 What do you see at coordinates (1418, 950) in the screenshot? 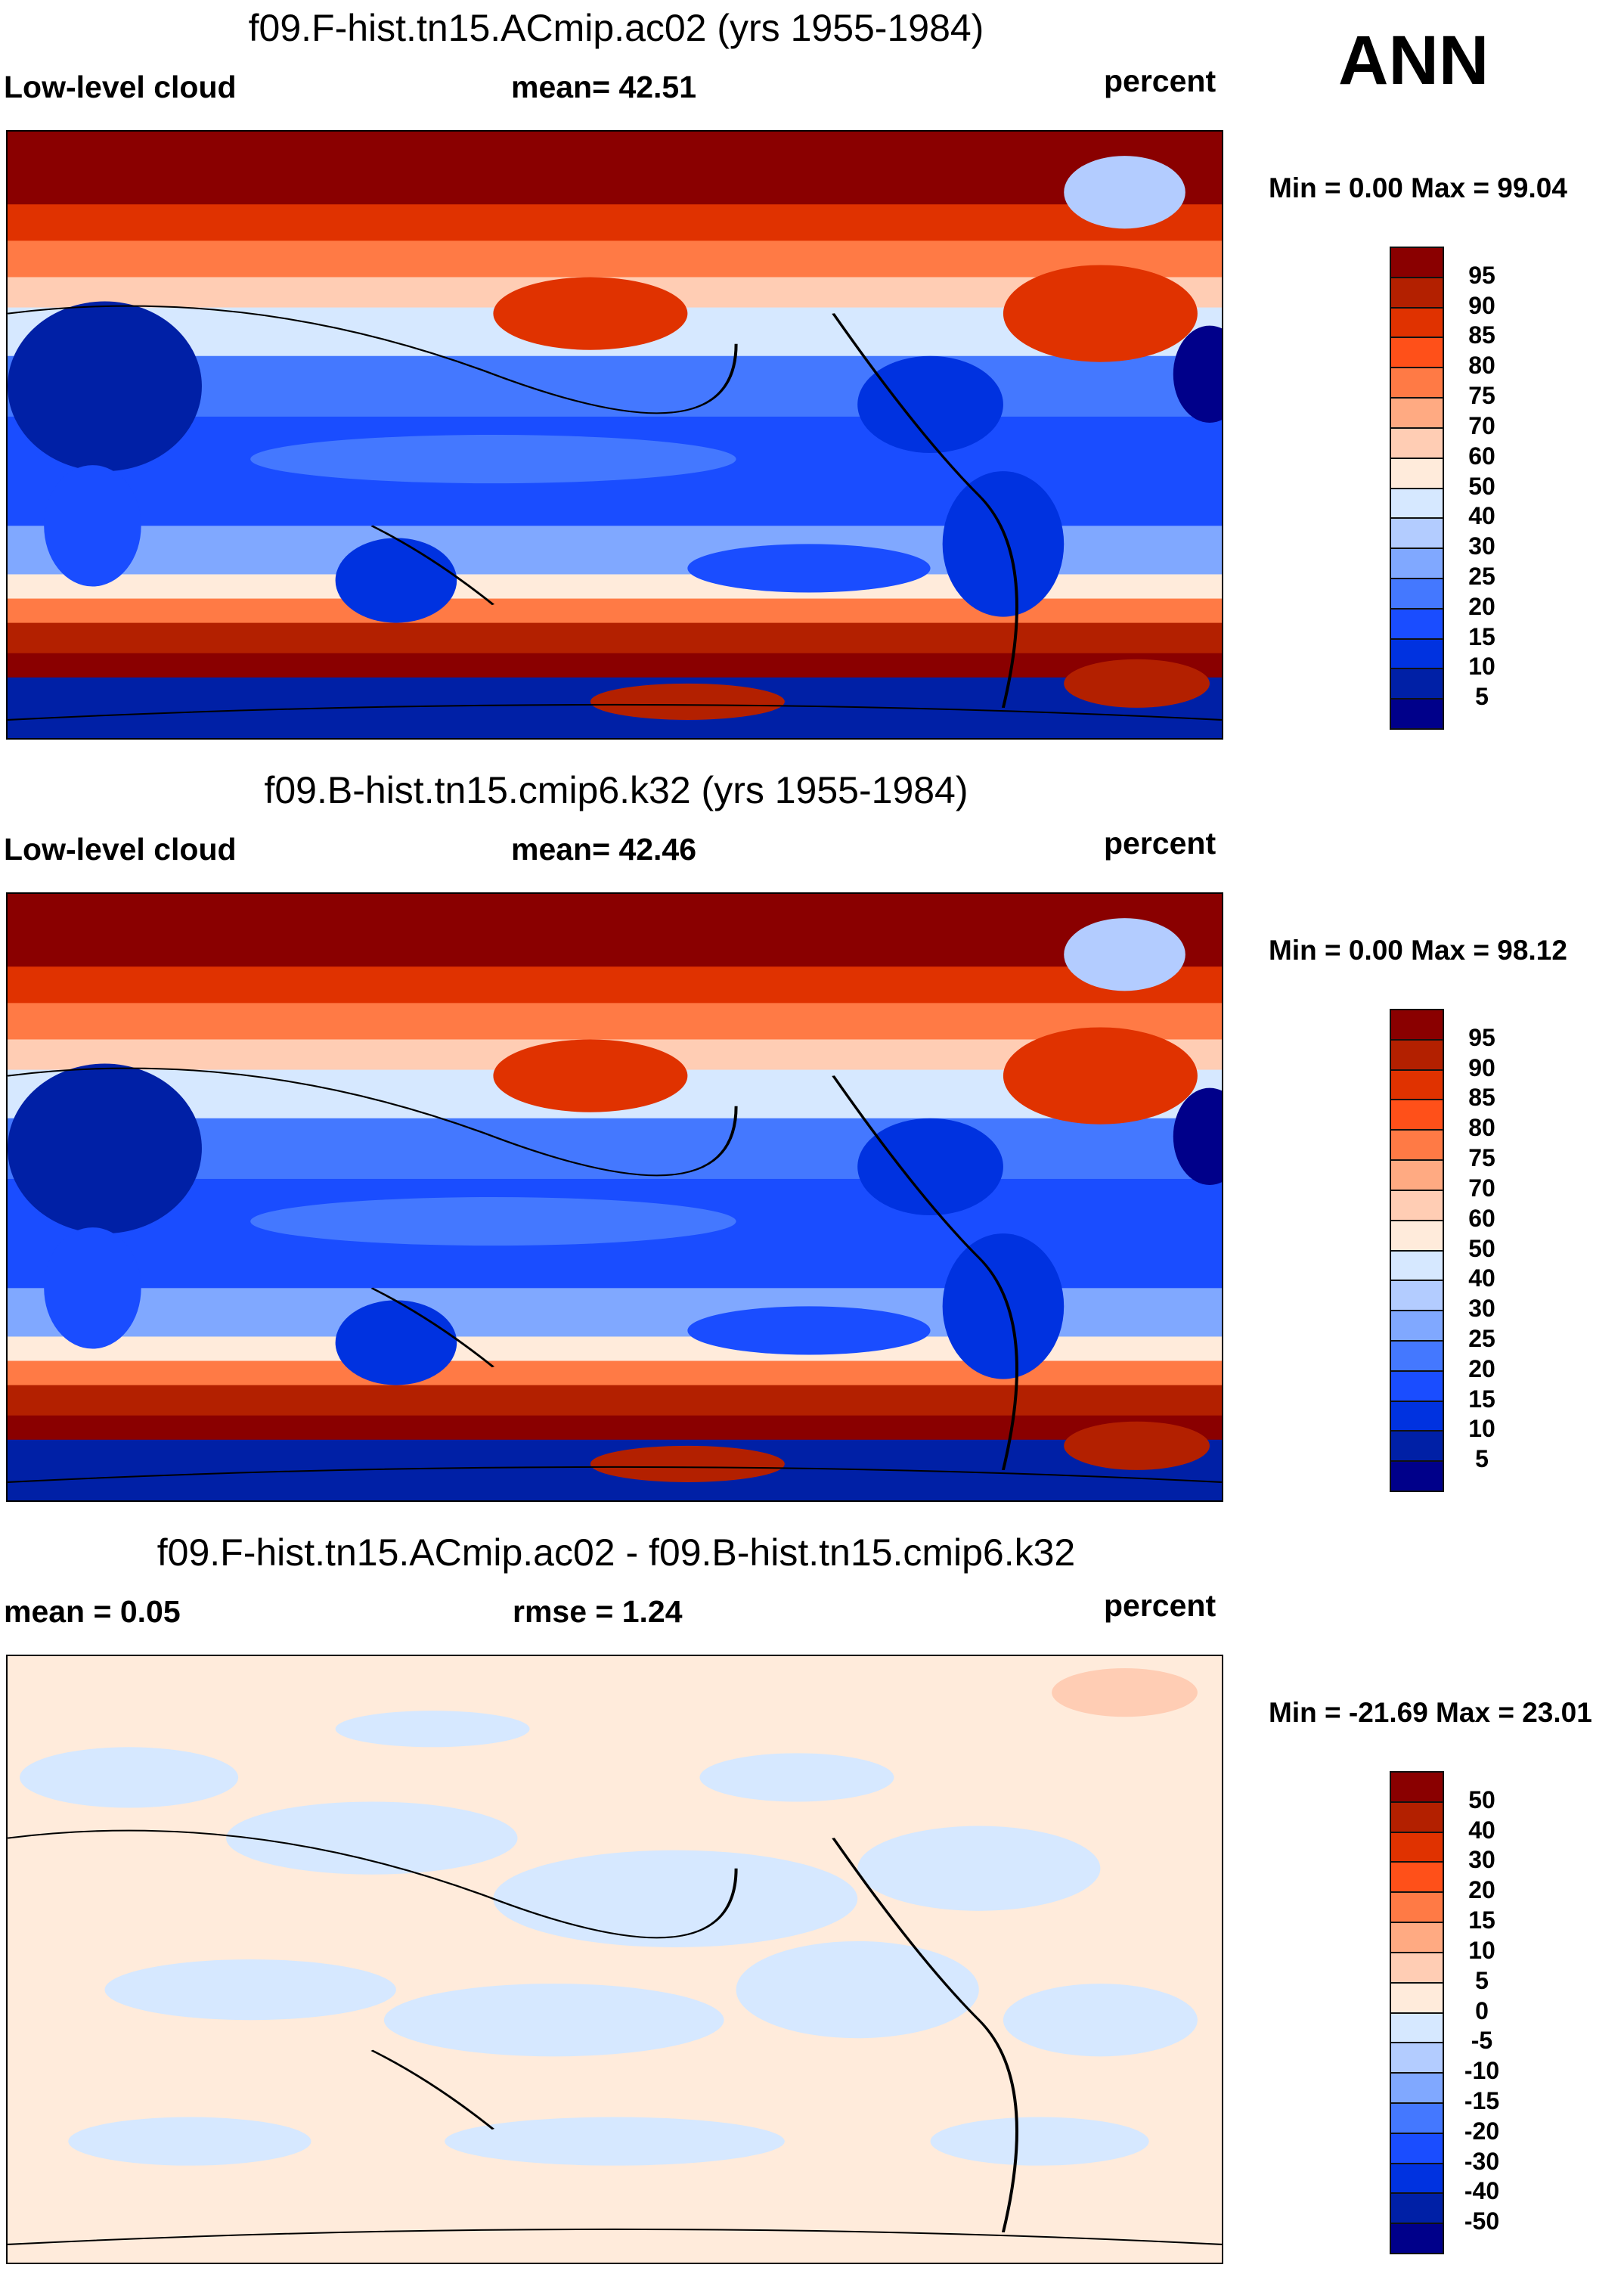
I see `min-max-label: Min = 0.00 Max = 98.12` at bounding box center [1418, 950].